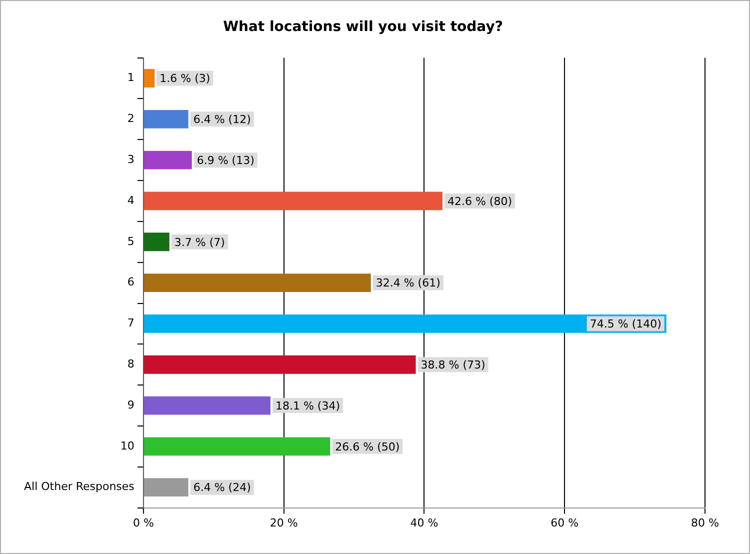  I want to click on x-tick-label: 0 %, so click(143, 523).